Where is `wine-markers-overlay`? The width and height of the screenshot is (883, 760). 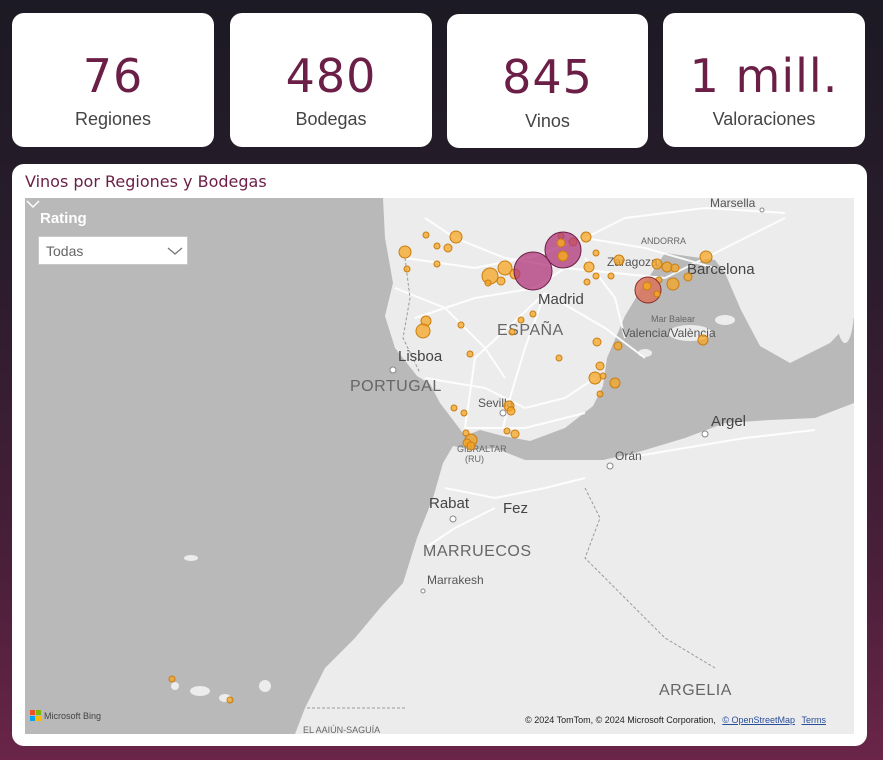
wine-markers-overlay is located at coordinates (608, 268).